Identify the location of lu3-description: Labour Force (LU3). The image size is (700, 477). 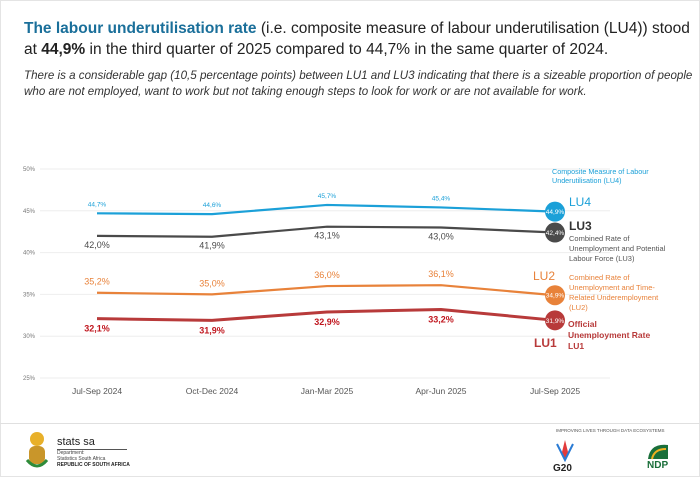
(602, 258).